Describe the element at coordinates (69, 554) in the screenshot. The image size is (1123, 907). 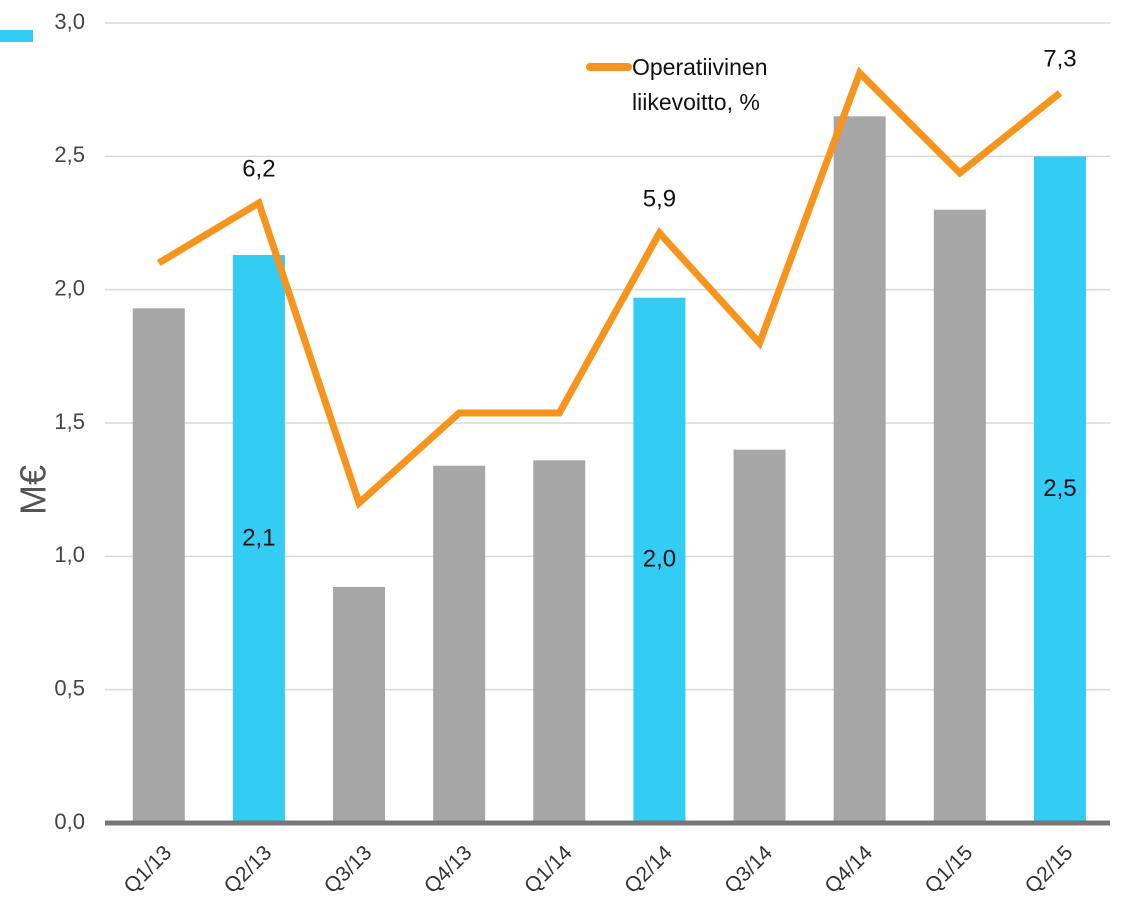
I see `y-tick-label: 1,0` at that location.